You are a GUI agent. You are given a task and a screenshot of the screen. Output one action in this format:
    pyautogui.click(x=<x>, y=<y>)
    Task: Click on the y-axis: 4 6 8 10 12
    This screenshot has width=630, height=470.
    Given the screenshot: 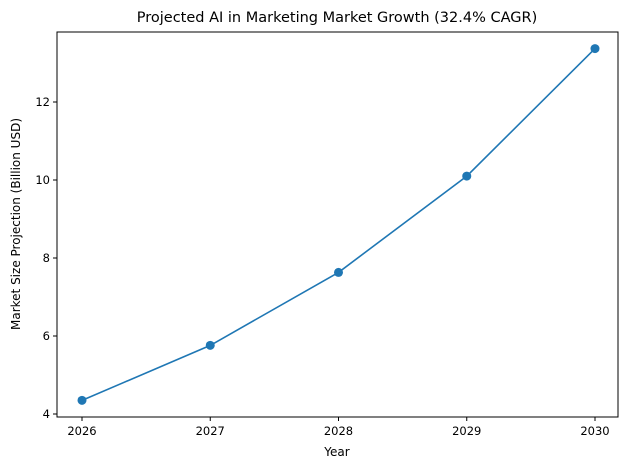 What is the action you would take?
    pyautogui.click(x=46, y=258)
    